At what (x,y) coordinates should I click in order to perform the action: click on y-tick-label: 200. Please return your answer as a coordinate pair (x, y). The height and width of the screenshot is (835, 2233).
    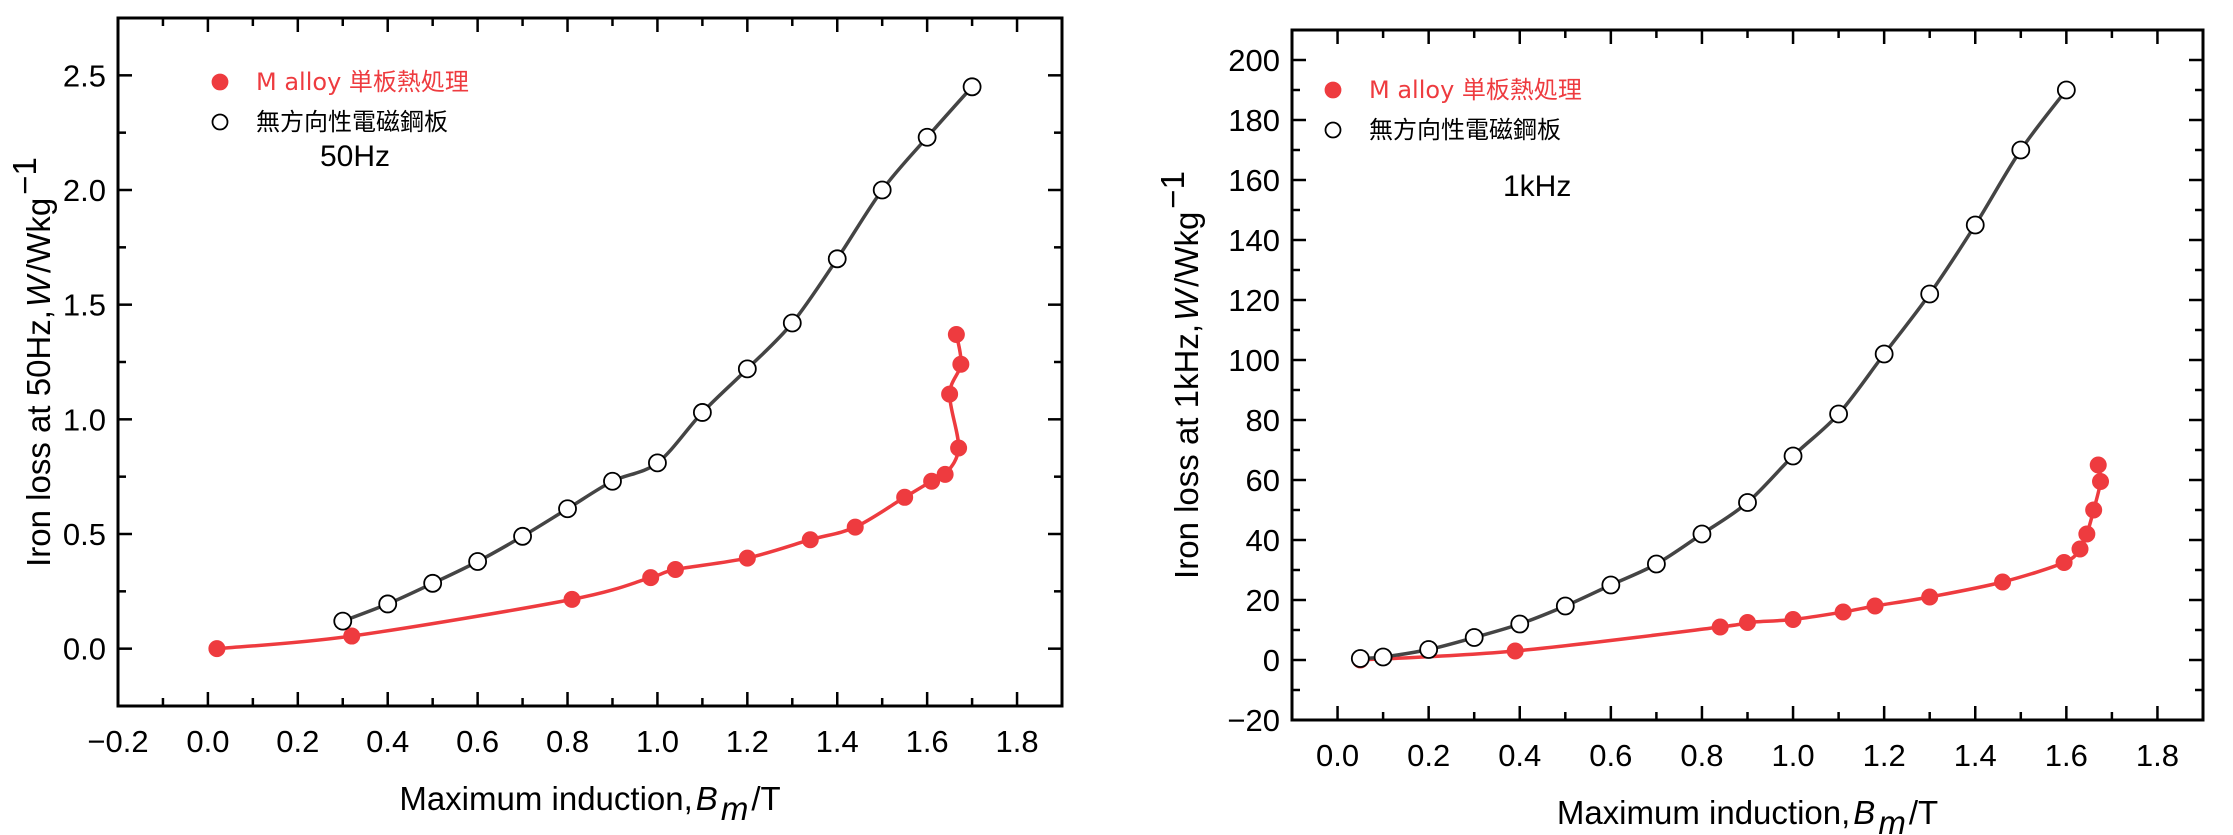
    Looking at the image, I should click on (1254, 60).